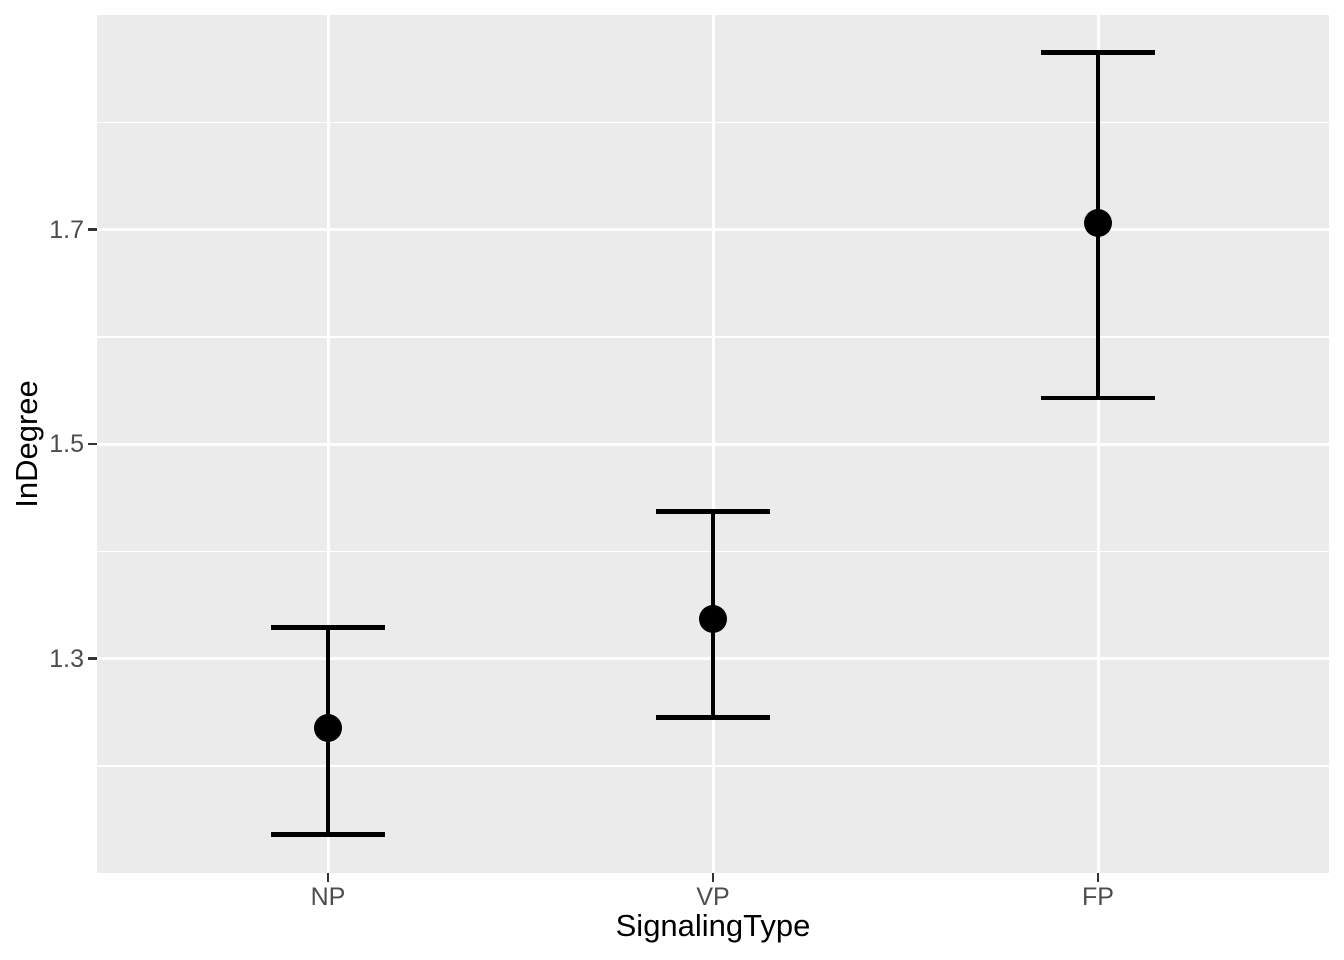 The width and height of the screenshot is (1344, 960). Describe the element at coordinates (66, 229) in the screenshot. I see `y-tick-label: 1.7` at that location.